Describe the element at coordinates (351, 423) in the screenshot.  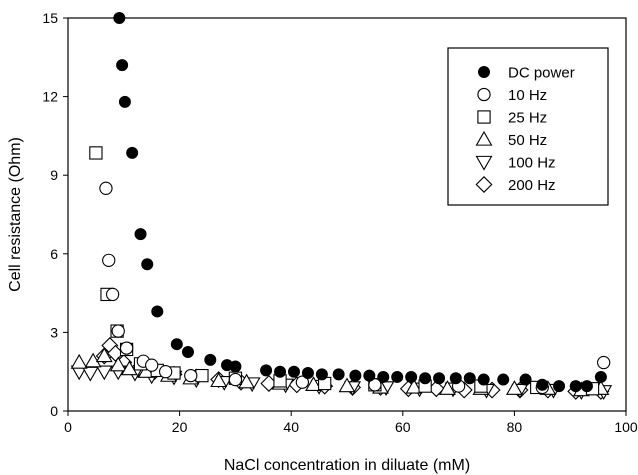
I see `x-axis-ticks: 0 20 40 60 80 100` at that location.